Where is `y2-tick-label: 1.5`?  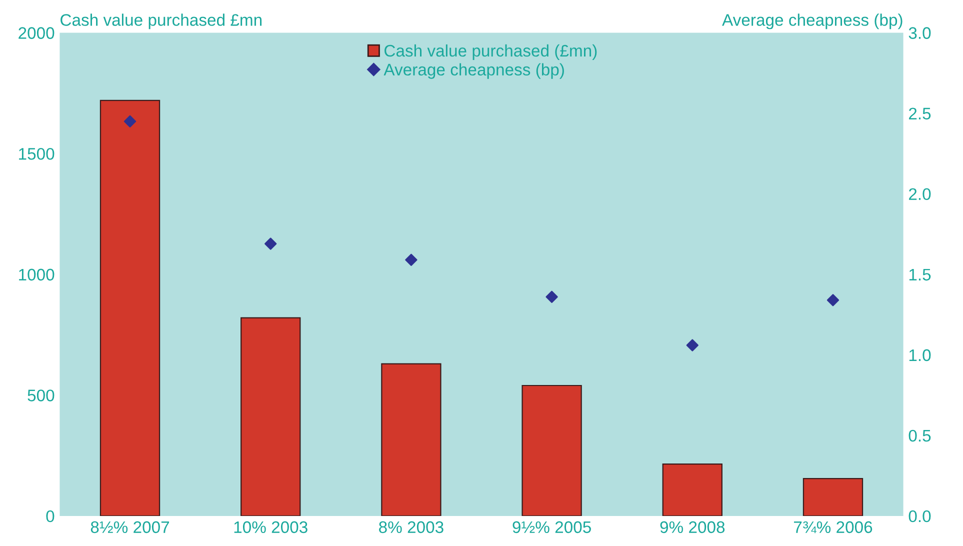
y2-tick-label: 1.5 is located at coordinates (920, 274).